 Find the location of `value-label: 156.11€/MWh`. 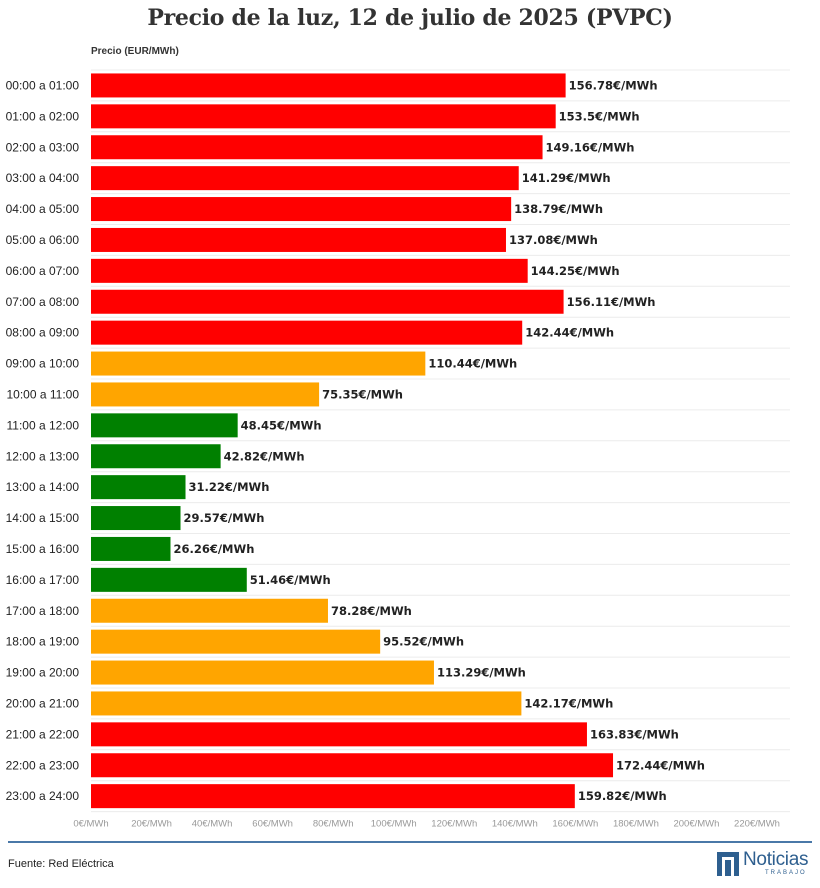

value-label: 156.11€/MWh is located at coordinates (611, 302).